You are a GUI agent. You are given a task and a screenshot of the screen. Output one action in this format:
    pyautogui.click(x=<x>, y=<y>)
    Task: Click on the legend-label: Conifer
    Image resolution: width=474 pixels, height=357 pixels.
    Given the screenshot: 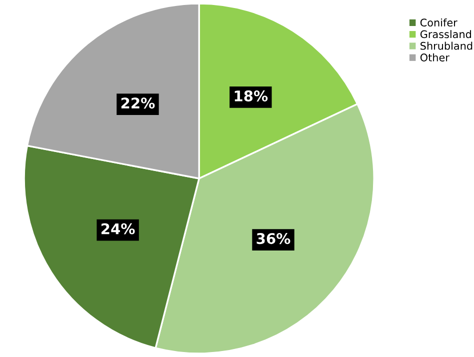 What is the action you would take?
    pyautogui.click(x=439, y=22)
    